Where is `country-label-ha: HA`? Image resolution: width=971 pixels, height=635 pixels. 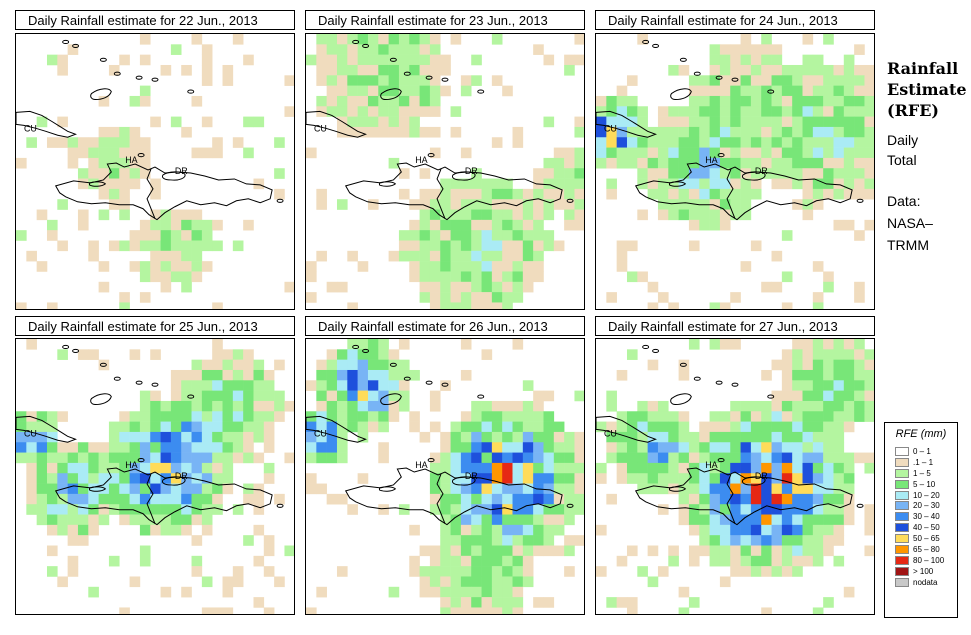 country-label-ha: HA is located at coordinates (131, 465).